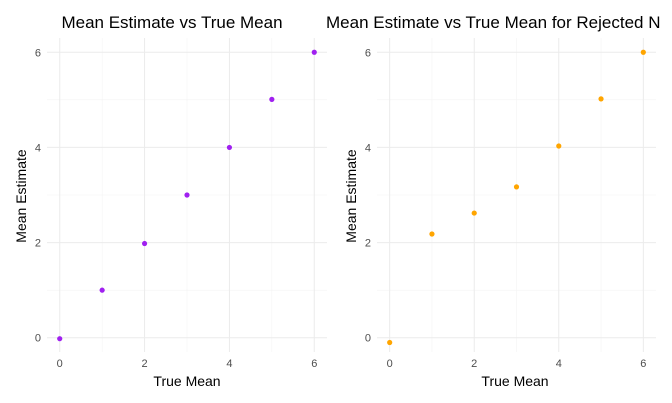 The height and width of the screenshot is (403, 672). Describe the element at coordinates (559, 364) in the screenshot. I see `right-chart-x-tick-label: 4` at that location.